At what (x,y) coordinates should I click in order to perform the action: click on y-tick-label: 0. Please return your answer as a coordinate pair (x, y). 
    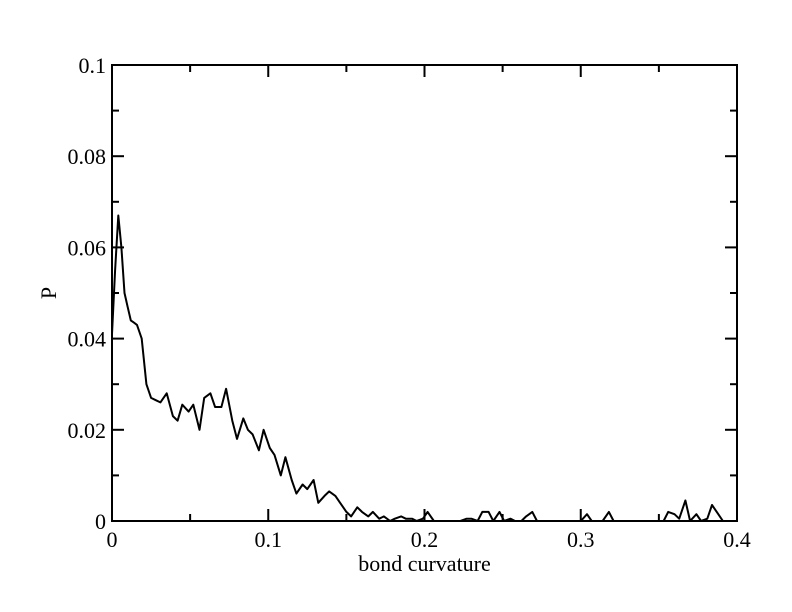
    Looking at the image, I should click on (100, 521).